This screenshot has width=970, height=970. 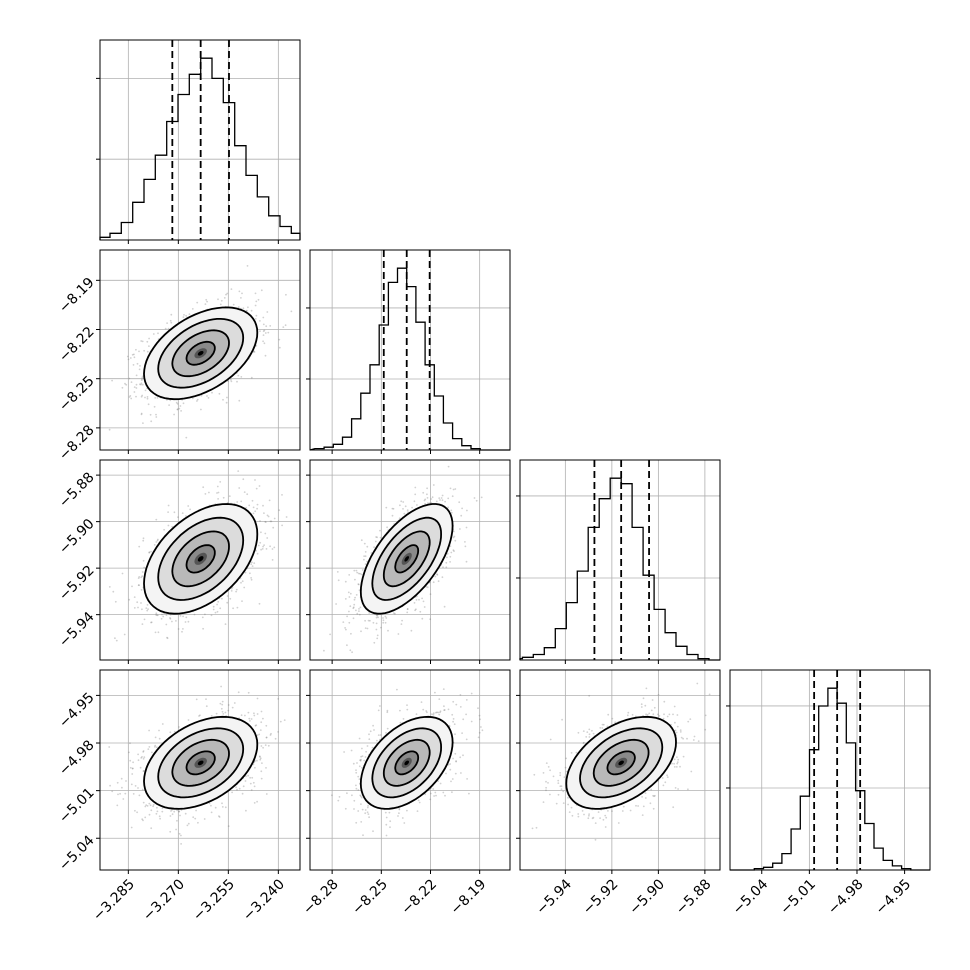 I want to click on histogram-series, so click(x=830, y=779).